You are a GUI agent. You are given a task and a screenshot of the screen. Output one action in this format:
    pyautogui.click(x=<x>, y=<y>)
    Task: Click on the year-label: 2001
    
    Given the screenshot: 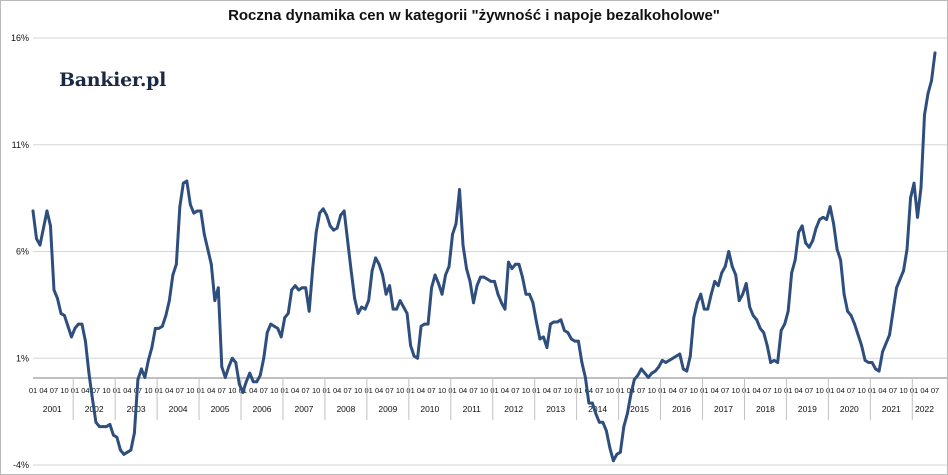 What is the action you would take?
    pyautogui.click(x=52, y=409)
    